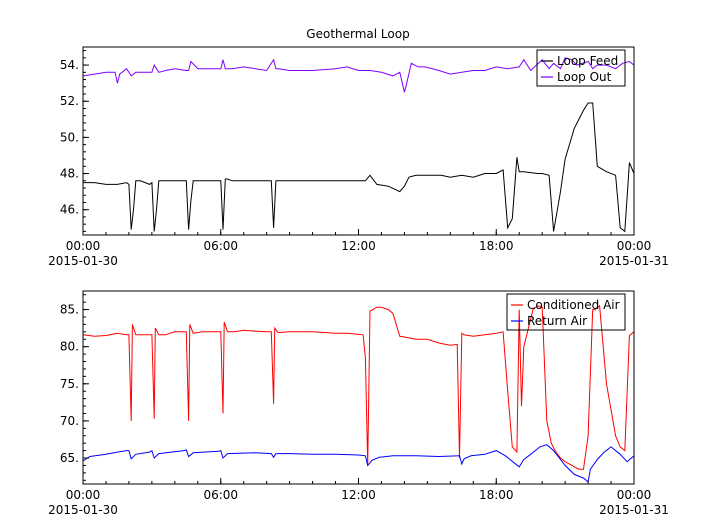 This screenshot has width=718, height=532. I want to click on y-tick-label: 48., so click(69, 174).